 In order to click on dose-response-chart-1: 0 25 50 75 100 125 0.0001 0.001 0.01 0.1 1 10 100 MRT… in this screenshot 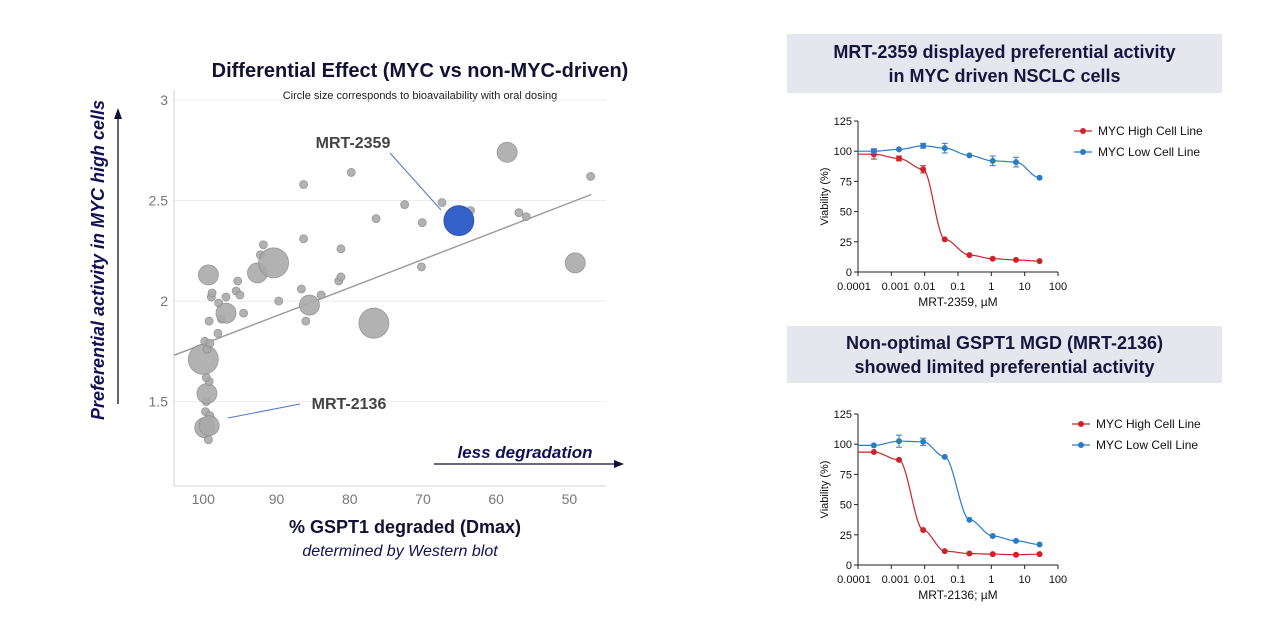, I will do `click(1011, 212)`.